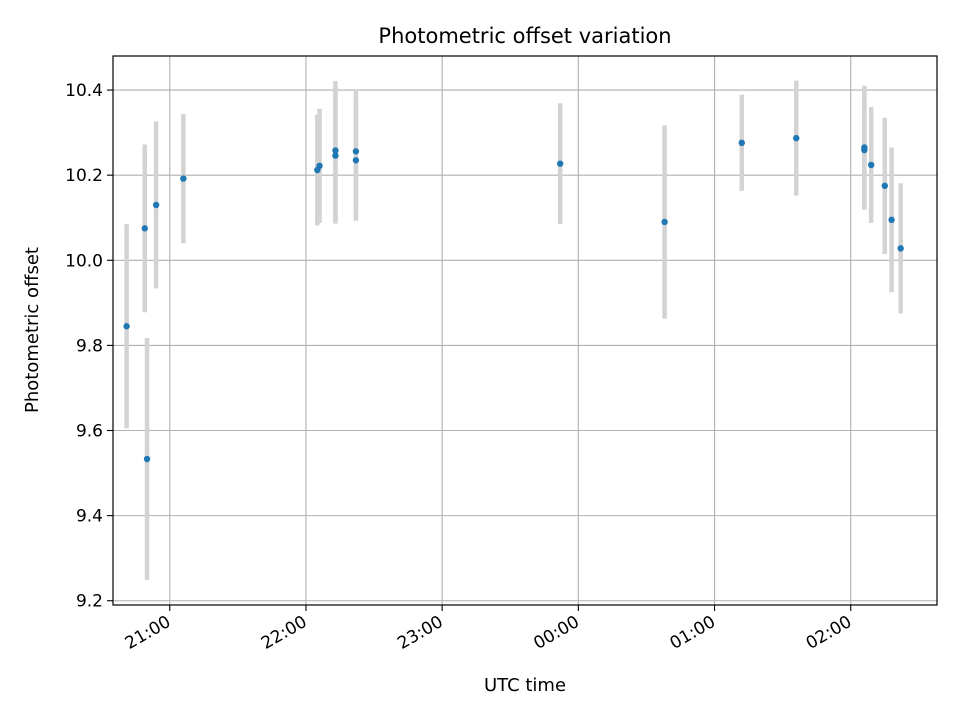 Image resolution: width=960 pixels, height=720 pixels. I want to click on y-axis-title: Photometric offset, so click(32, 330).